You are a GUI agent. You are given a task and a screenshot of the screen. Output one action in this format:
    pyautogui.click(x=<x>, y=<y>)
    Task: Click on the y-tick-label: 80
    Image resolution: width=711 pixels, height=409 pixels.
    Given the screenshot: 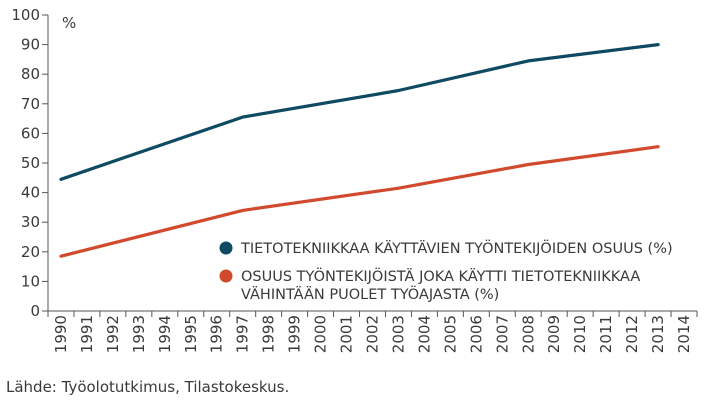 What is the action you would take?
    pyautogui.click(x=30, y=74)
    